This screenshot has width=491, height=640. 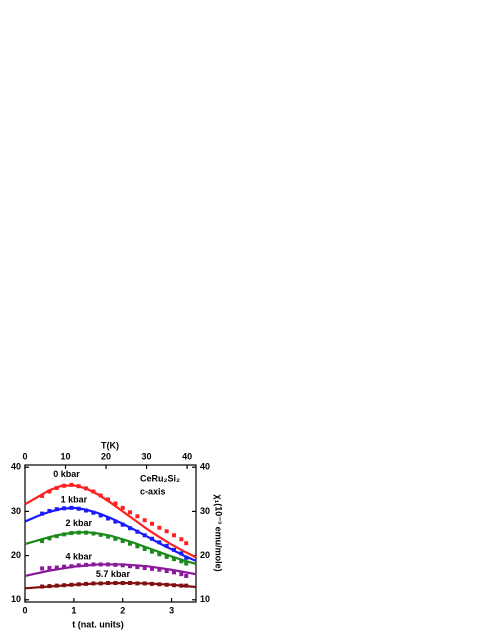 What do you see at coordinates (73, 610) in the screenshot?
I see `x-tick-label: 1` at bounding box center [73, 610].